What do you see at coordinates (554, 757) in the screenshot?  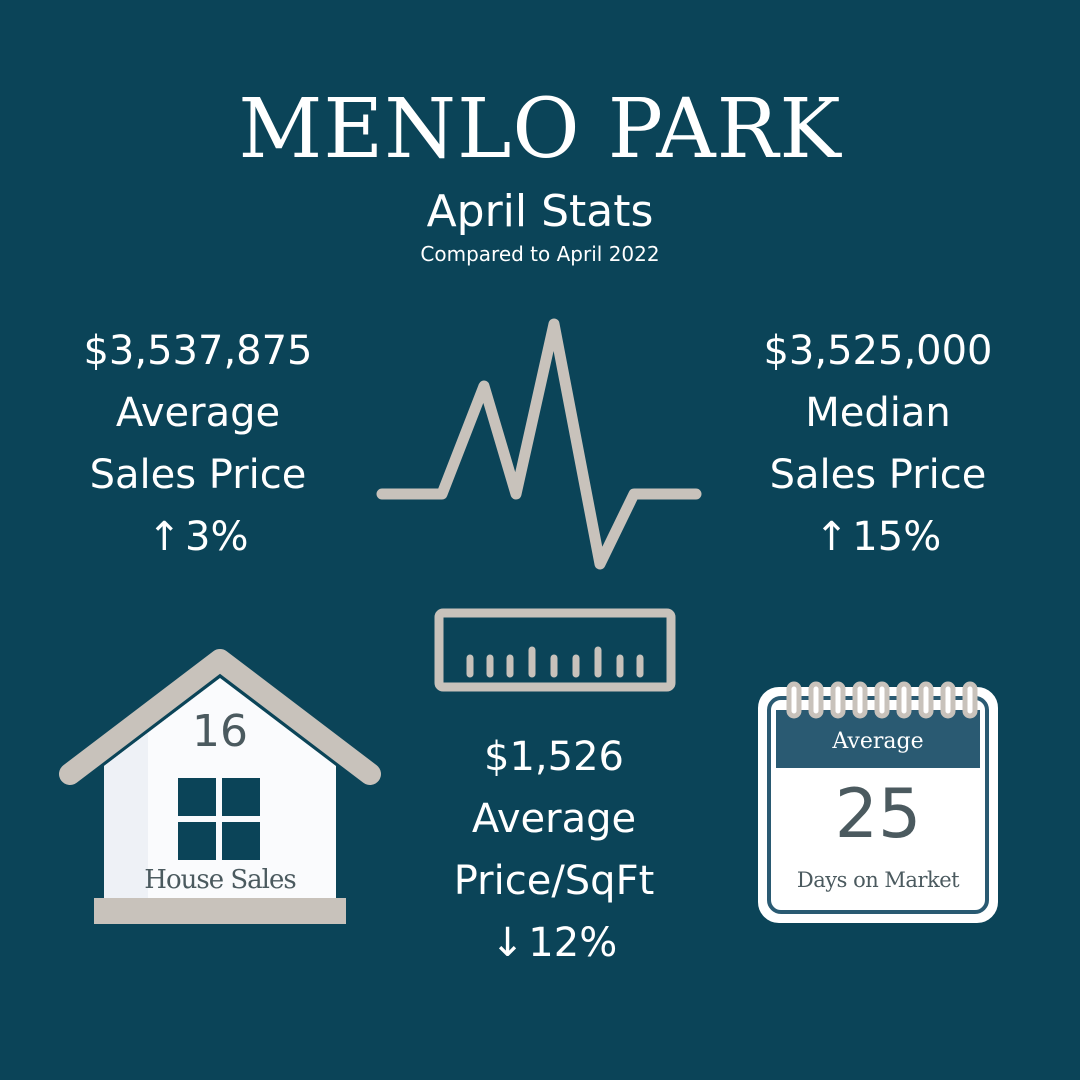 I see `stat-value: $1,526` at bounding box center [554, 757].